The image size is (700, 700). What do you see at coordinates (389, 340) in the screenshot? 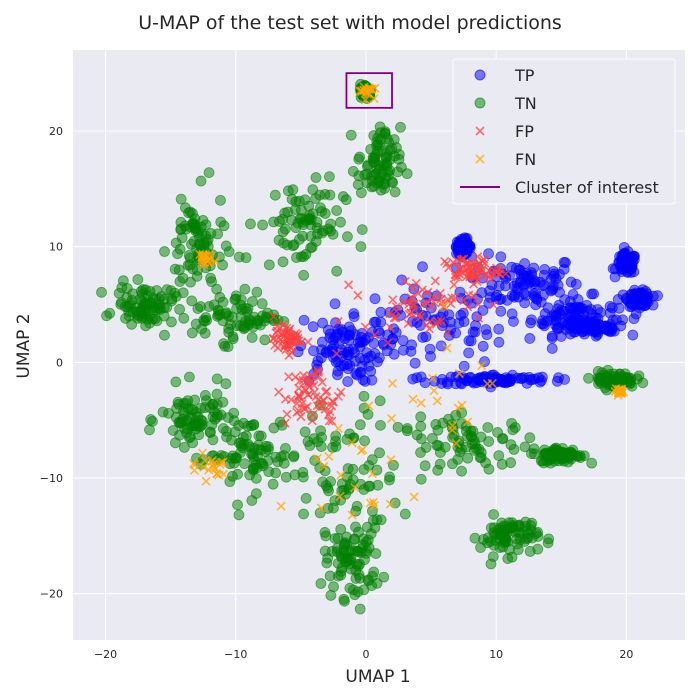
I see `series-fp` at bounding box center [389, 340].